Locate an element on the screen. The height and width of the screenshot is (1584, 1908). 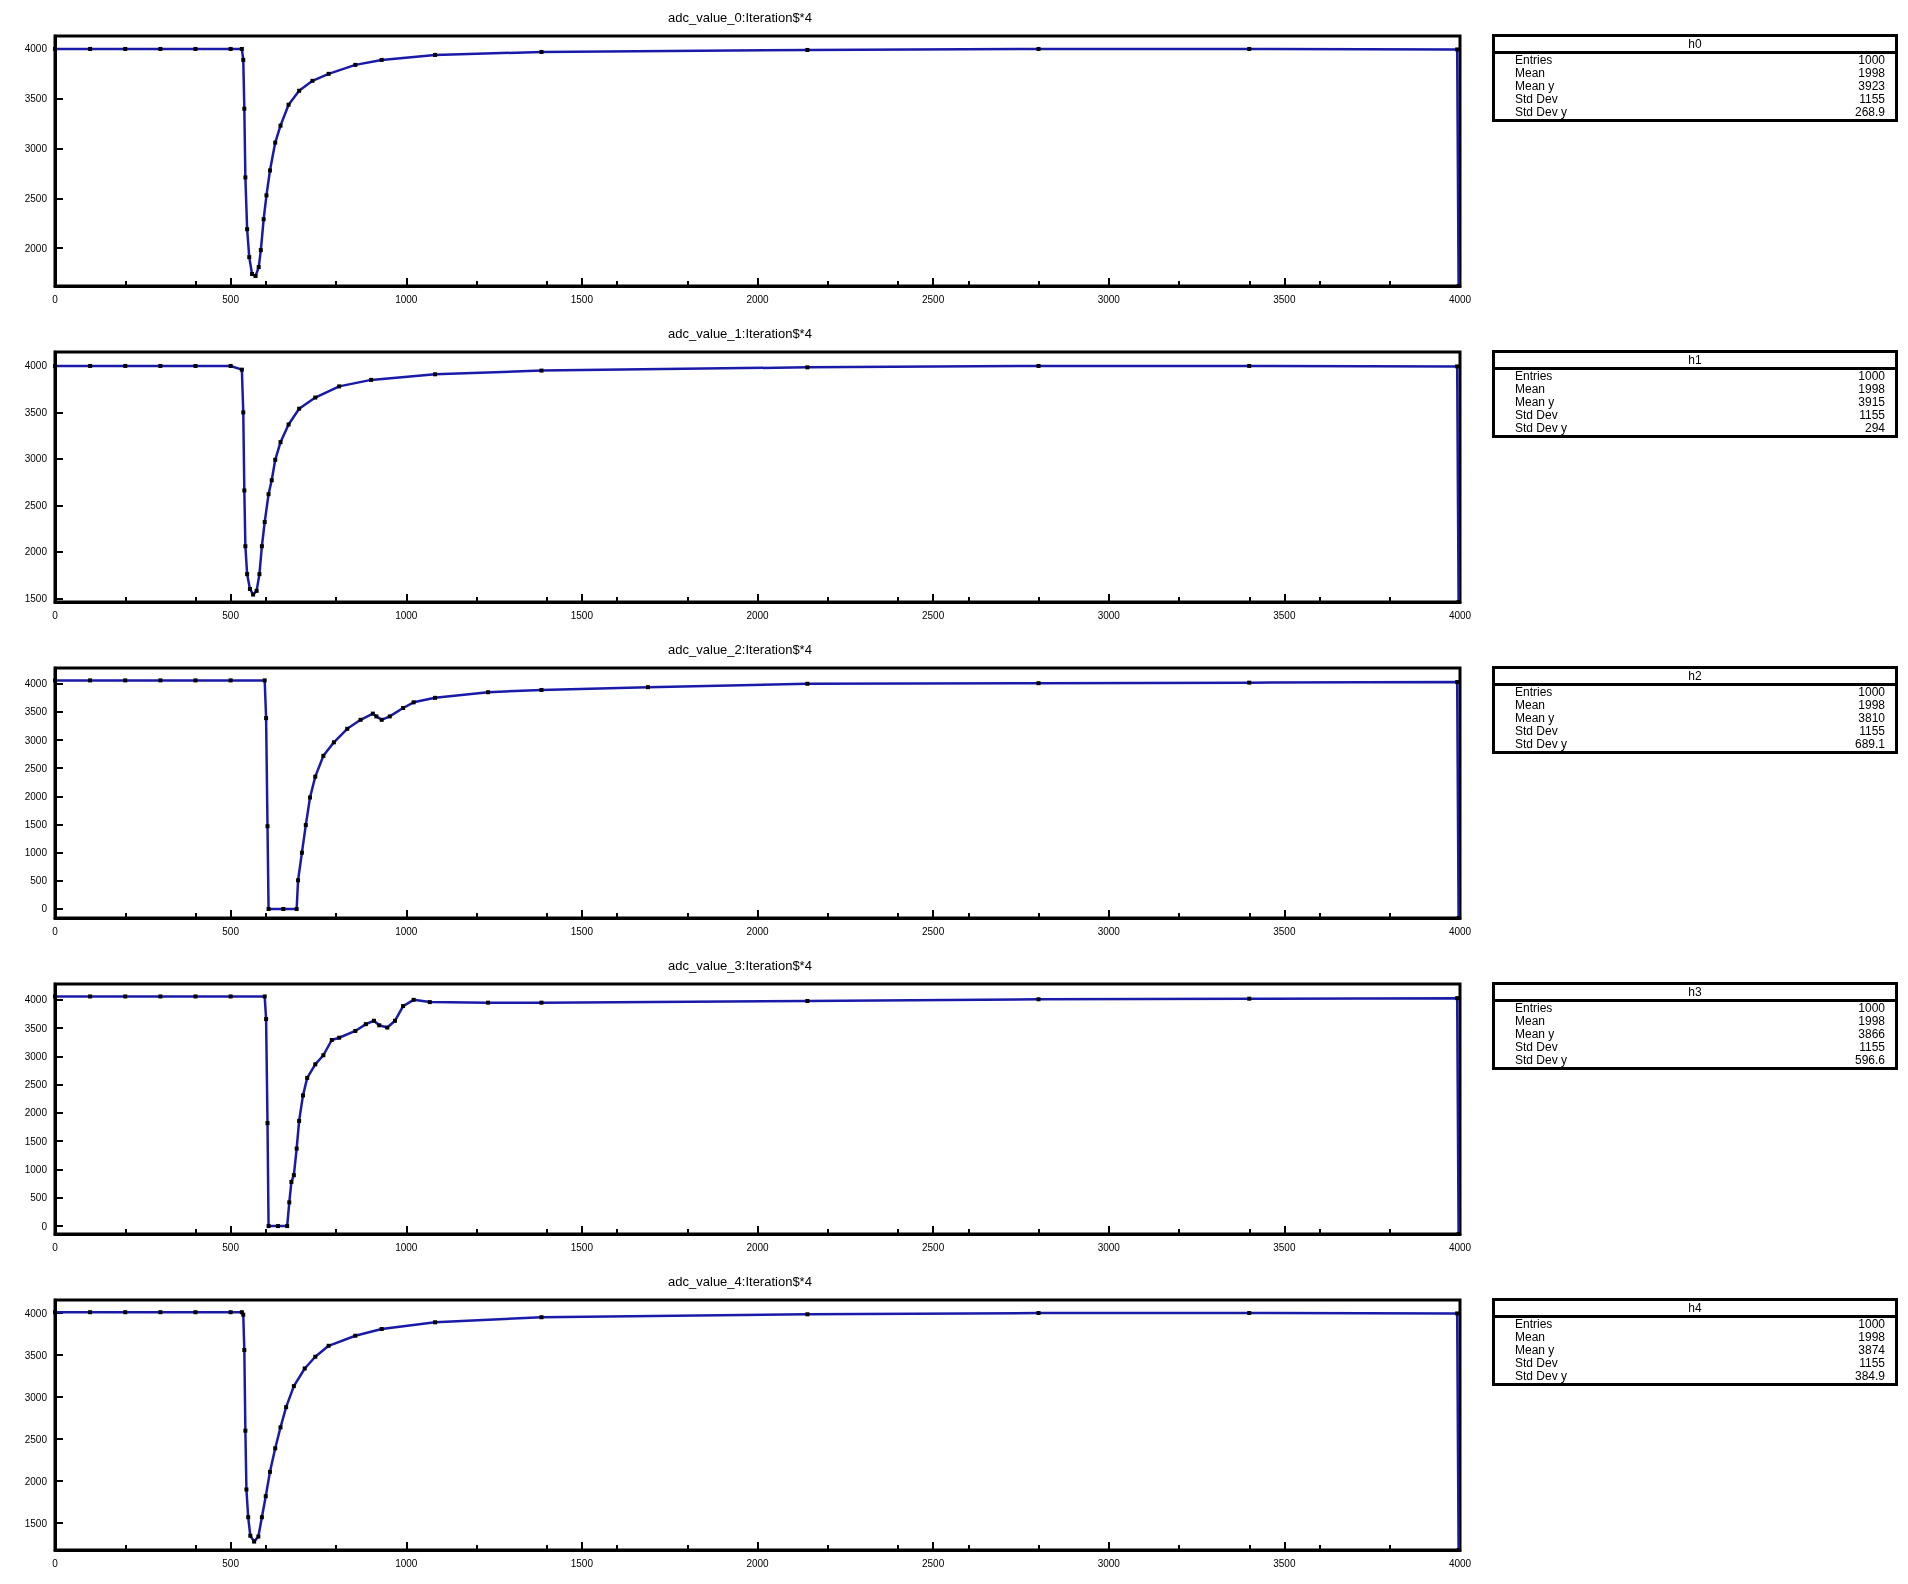
chart-title: adc_value_0:Iteration$*4 is located at coordinates (740, 17).